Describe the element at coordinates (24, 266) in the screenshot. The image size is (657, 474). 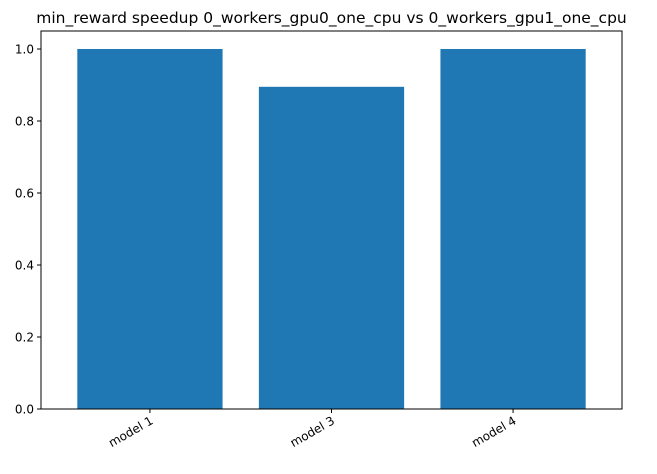
I see `y-tick-label: 0.4` at that location.